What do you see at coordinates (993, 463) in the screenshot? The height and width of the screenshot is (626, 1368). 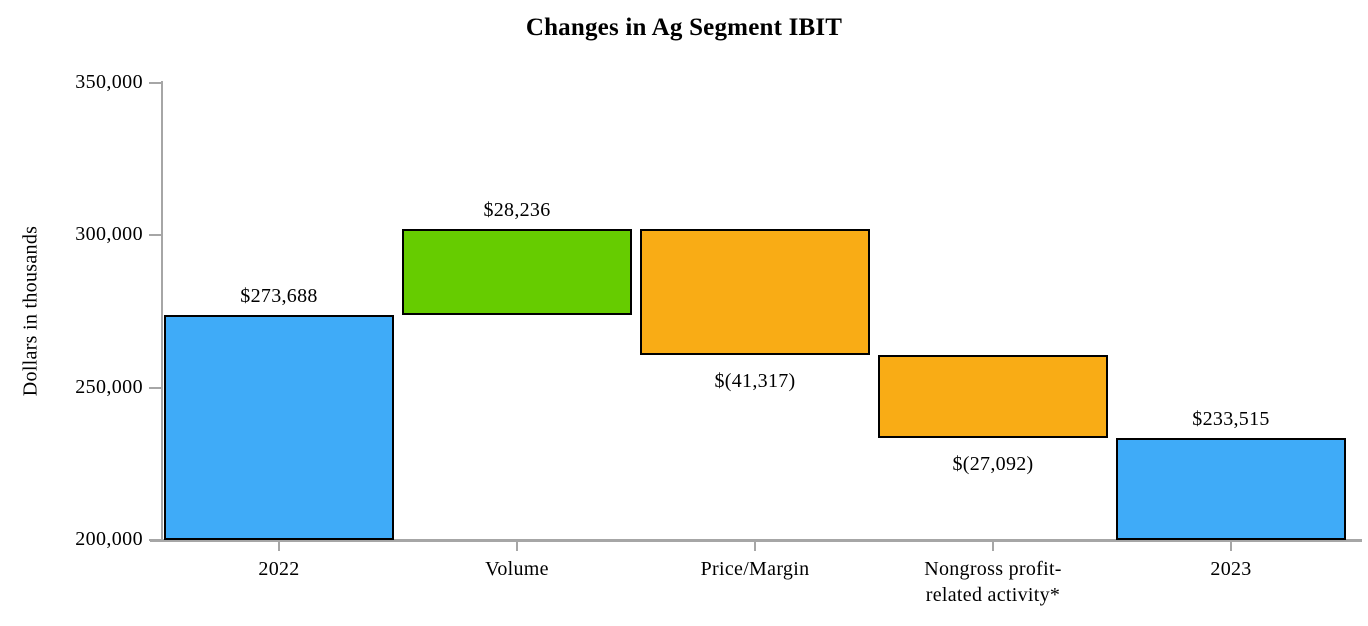 I see `bar-value-label-nongross-profit-related-activity: $(27,092)` at bounding box center [993, 463].